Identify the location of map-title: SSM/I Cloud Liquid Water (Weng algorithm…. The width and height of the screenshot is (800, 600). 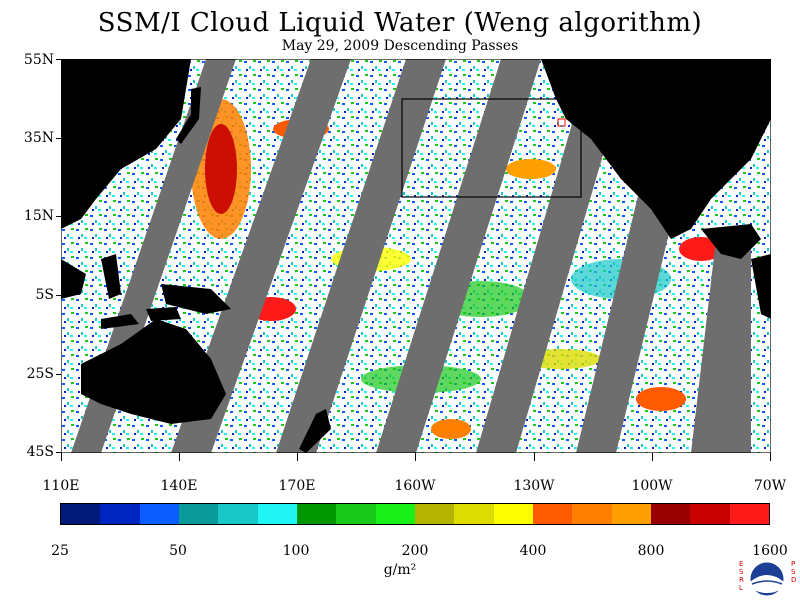
(400, 23).